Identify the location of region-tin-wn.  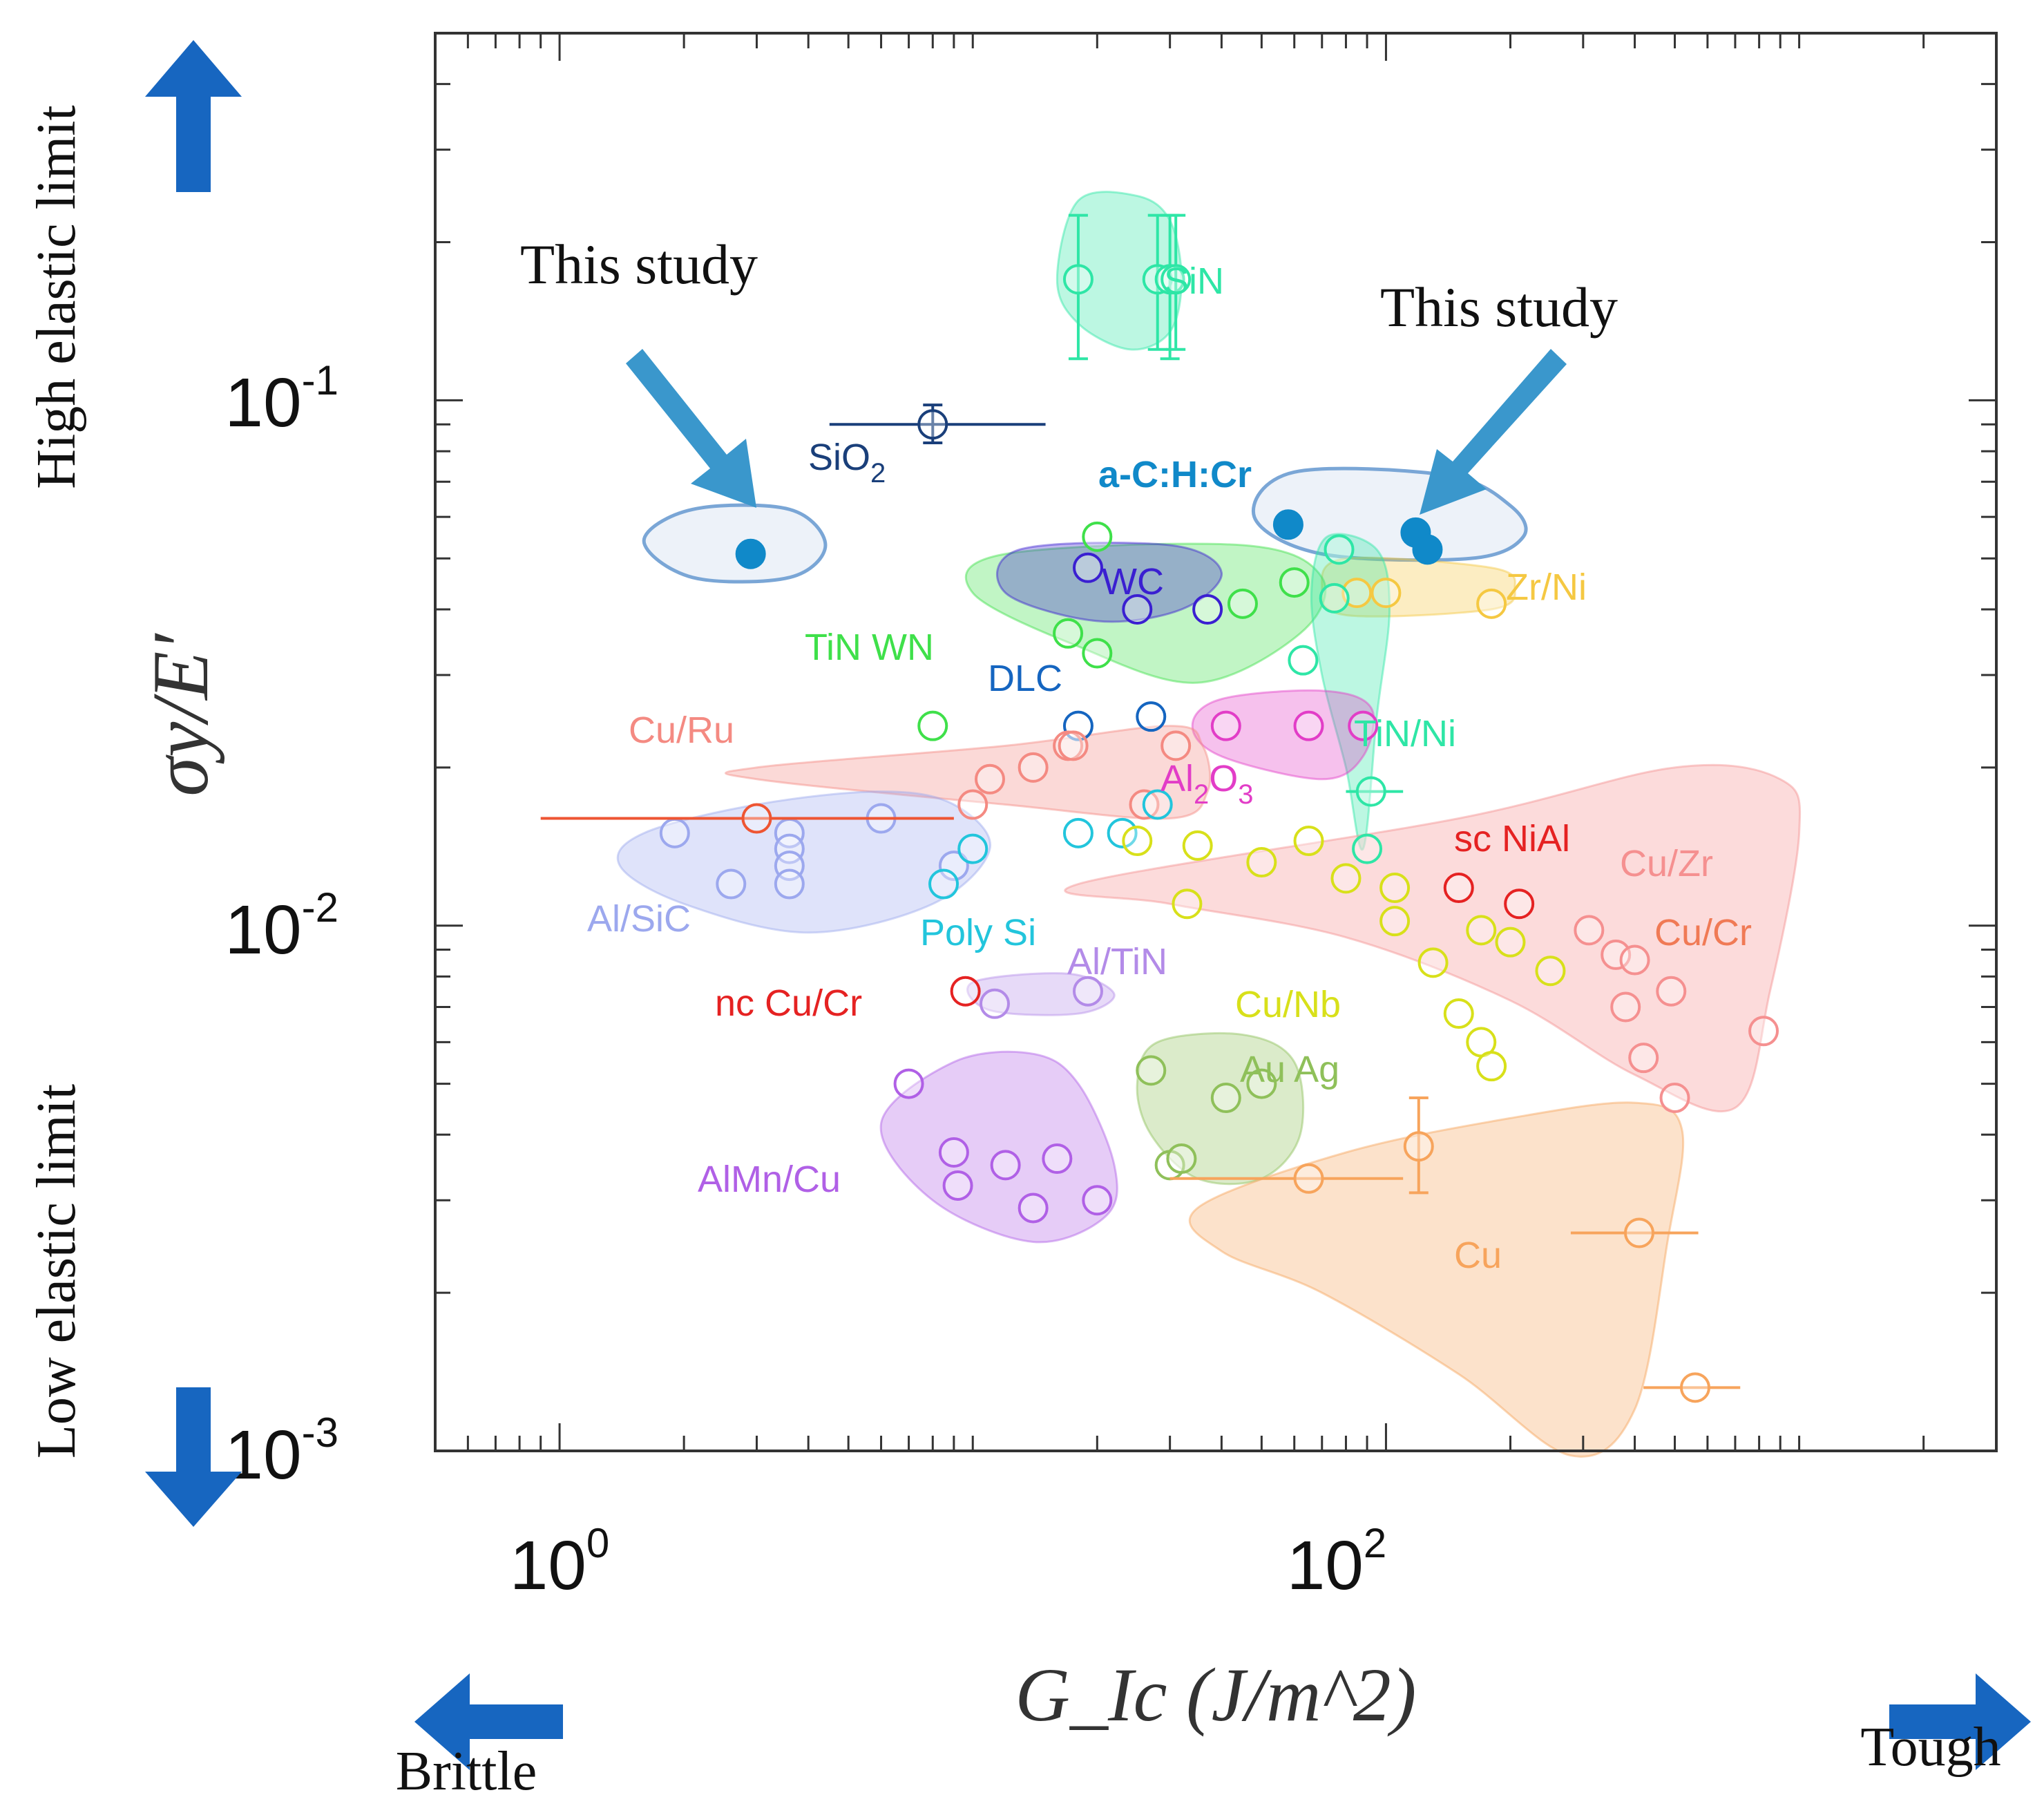
(1145, 613).